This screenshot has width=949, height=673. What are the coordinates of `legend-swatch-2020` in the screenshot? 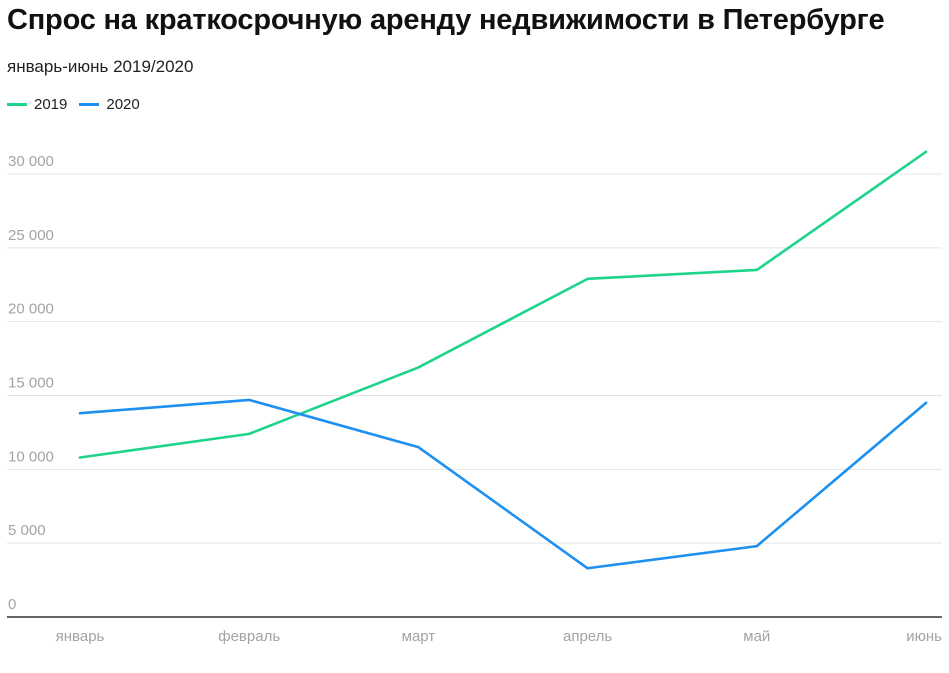 It's located at (89, 104).